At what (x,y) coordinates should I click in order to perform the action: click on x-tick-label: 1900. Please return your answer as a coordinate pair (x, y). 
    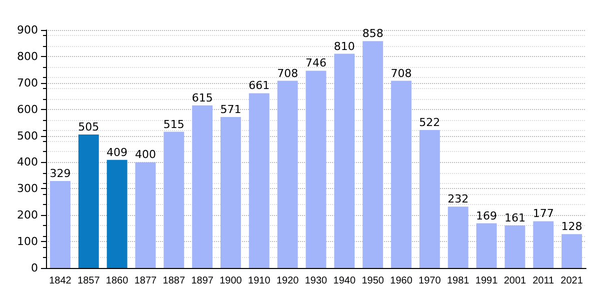
    Looking at the image, I should click on (231, 281).